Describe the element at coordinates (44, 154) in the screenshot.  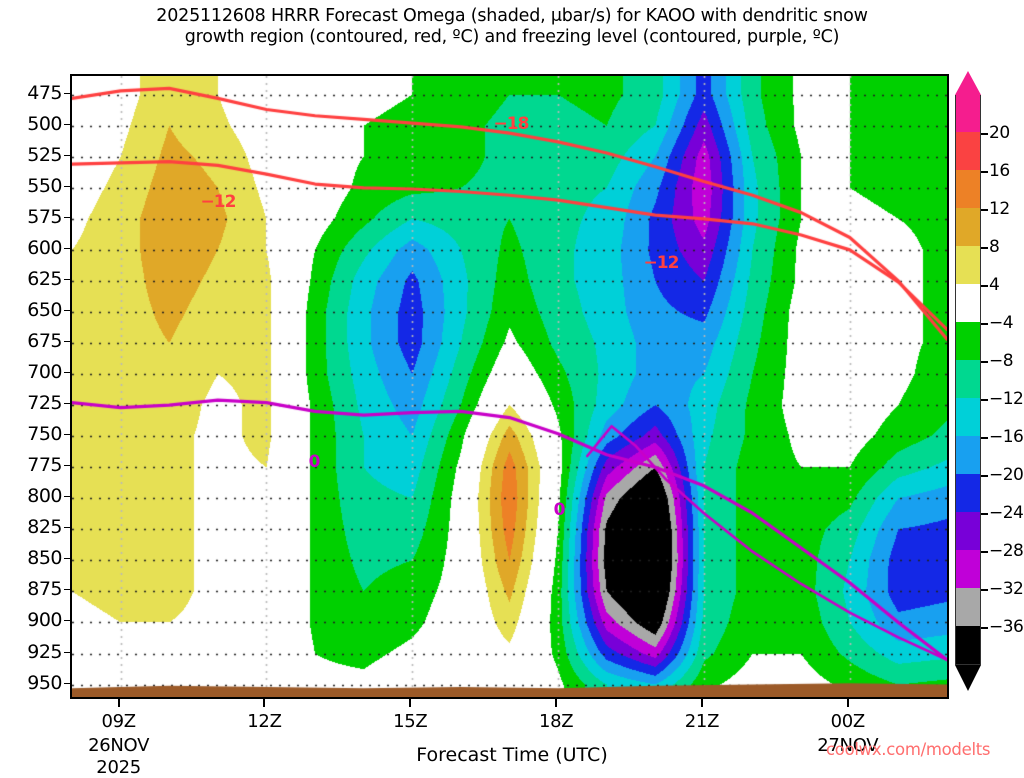
I see `y-axis-tick-label: 525` at that location.